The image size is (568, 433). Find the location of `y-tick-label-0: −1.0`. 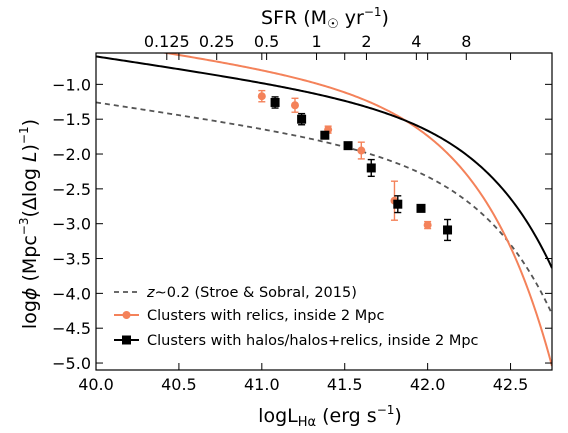

y-tick-label-0: −1.0 is located at coordinates (71, 84).